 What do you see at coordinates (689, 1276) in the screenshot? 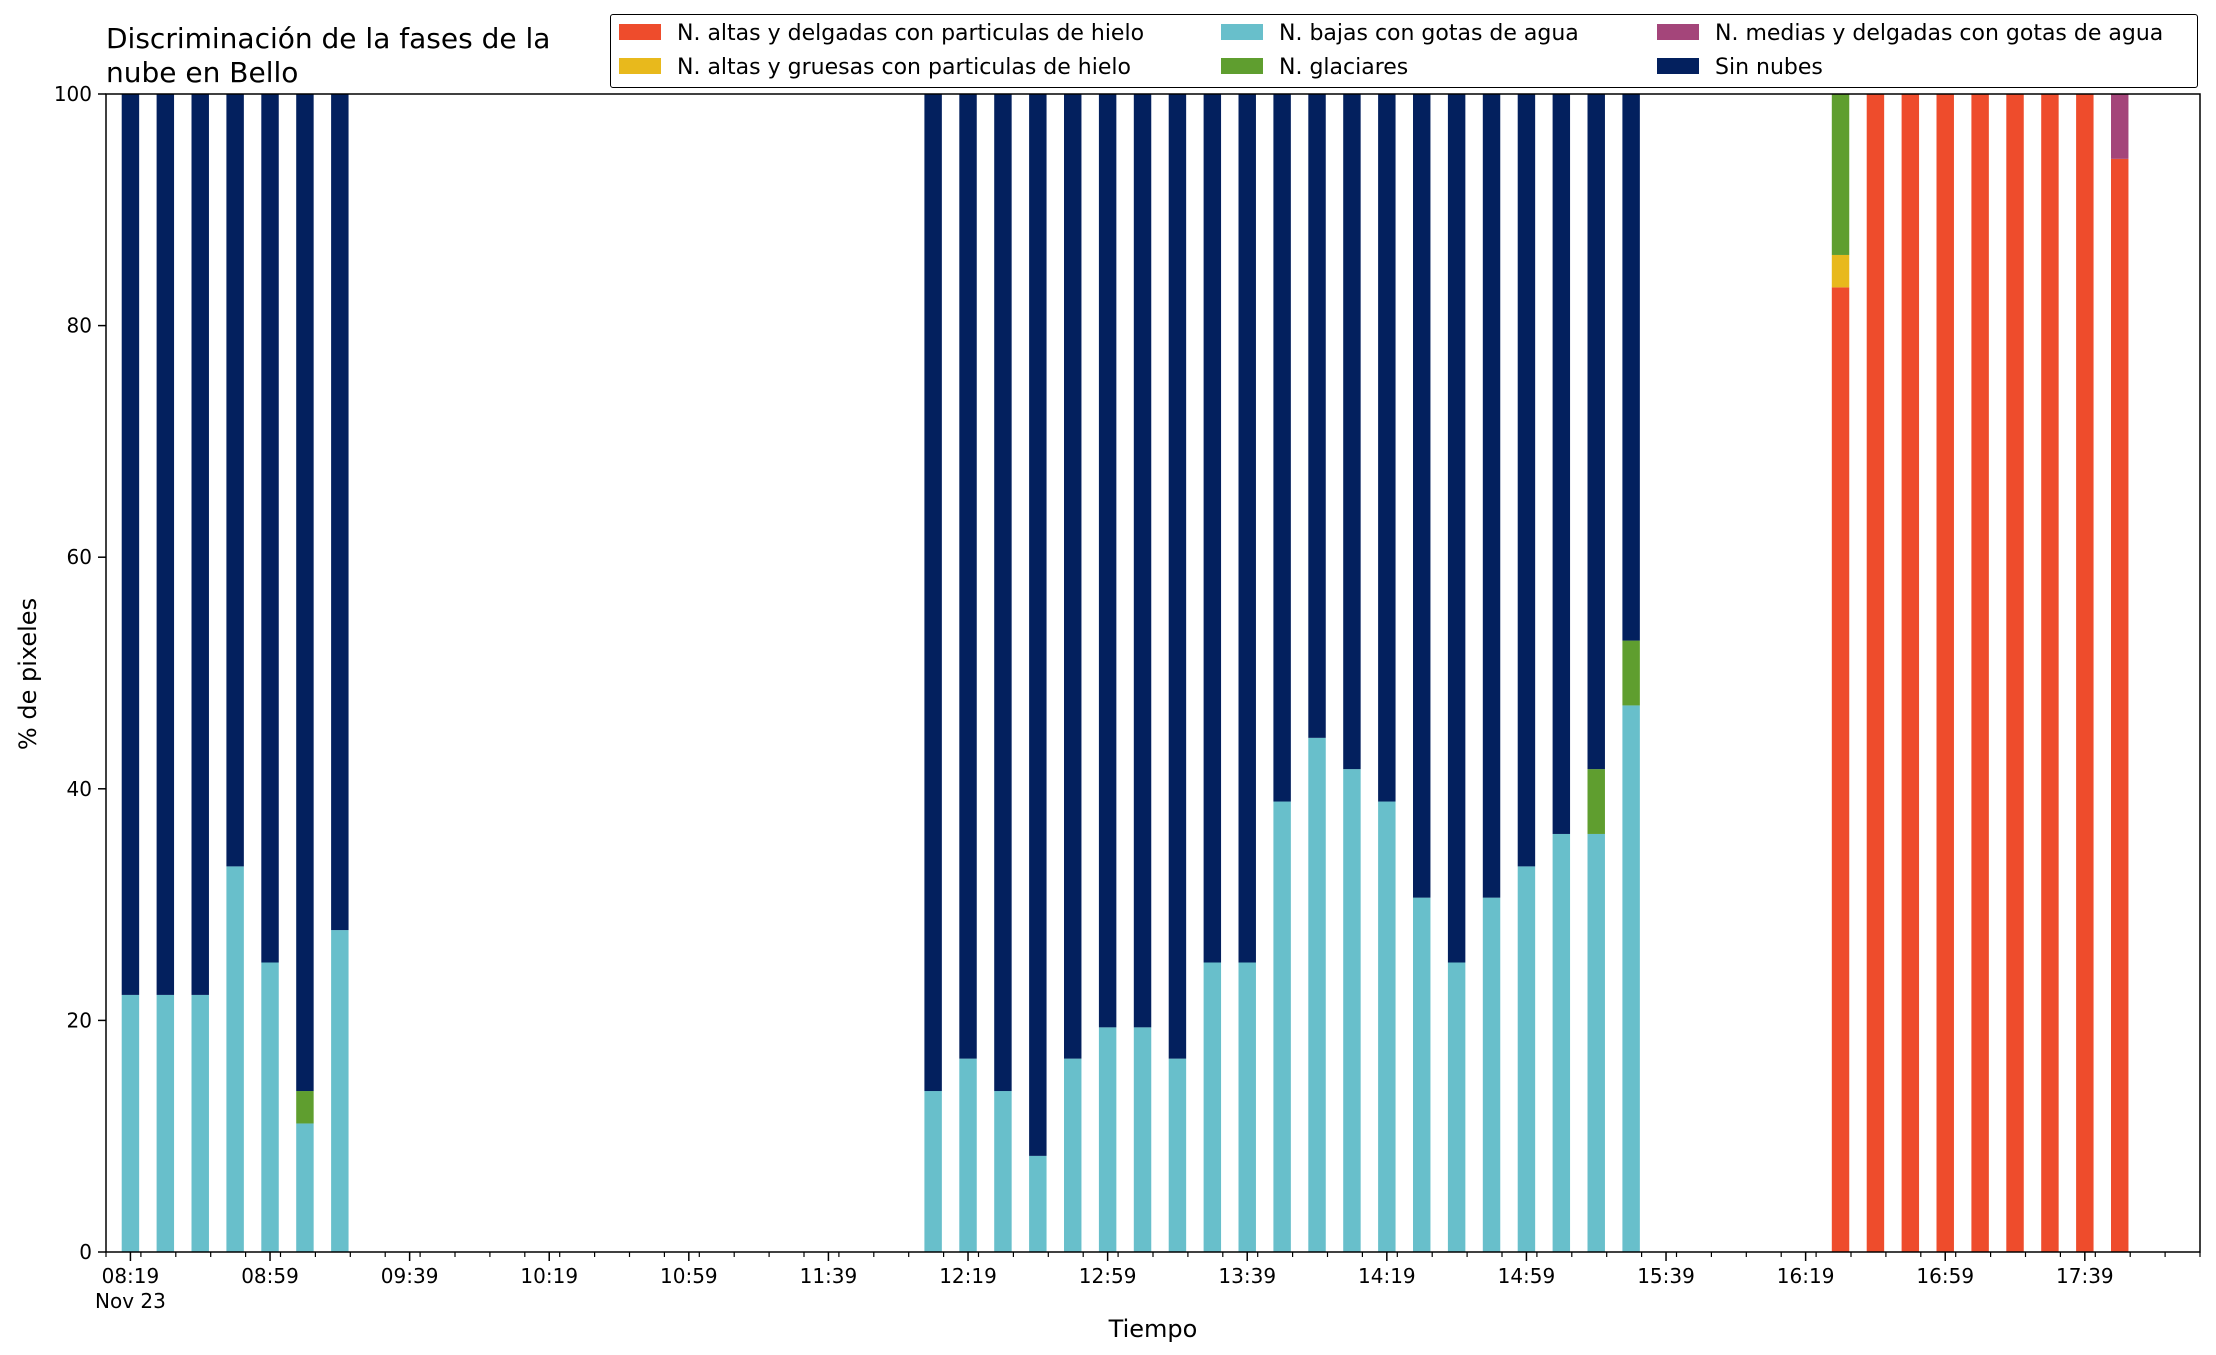
I see `x-tick-label: 10:59` at bounding box center [689, 1276].